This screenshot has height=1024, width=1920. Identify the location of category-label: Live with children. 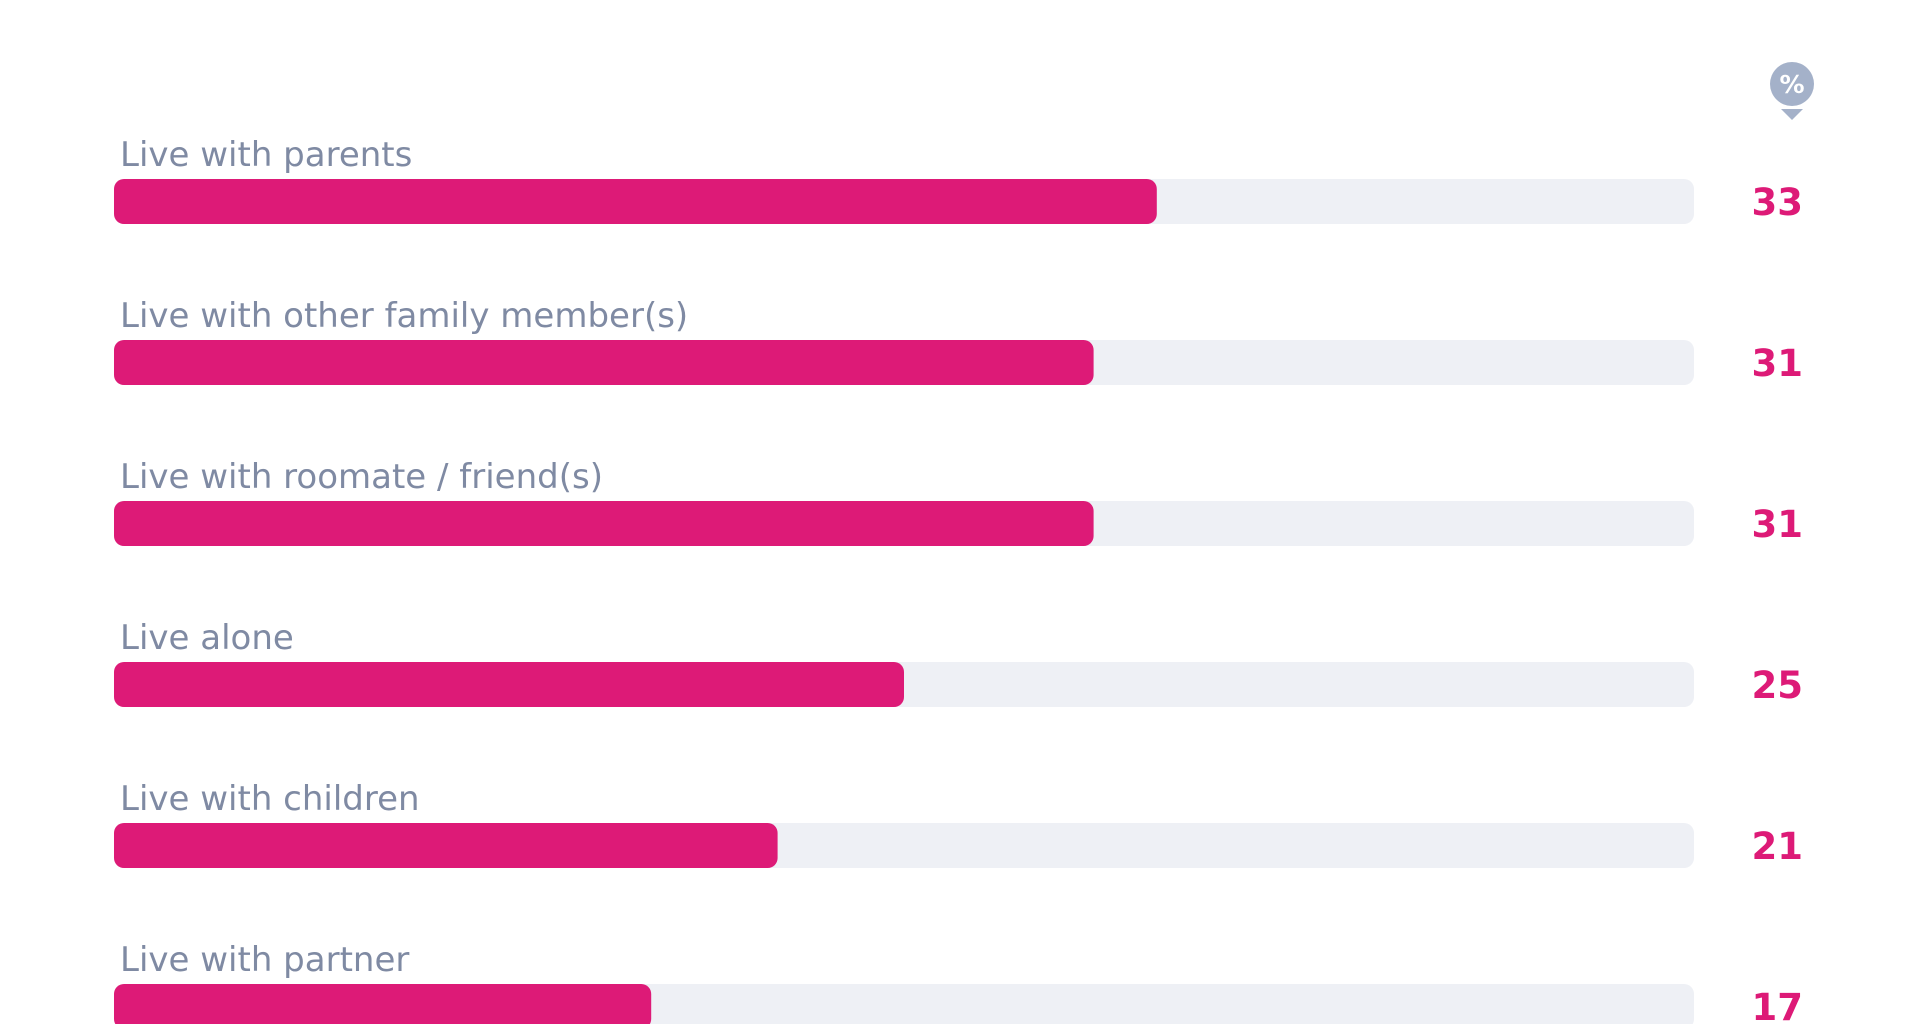
(270, 799).